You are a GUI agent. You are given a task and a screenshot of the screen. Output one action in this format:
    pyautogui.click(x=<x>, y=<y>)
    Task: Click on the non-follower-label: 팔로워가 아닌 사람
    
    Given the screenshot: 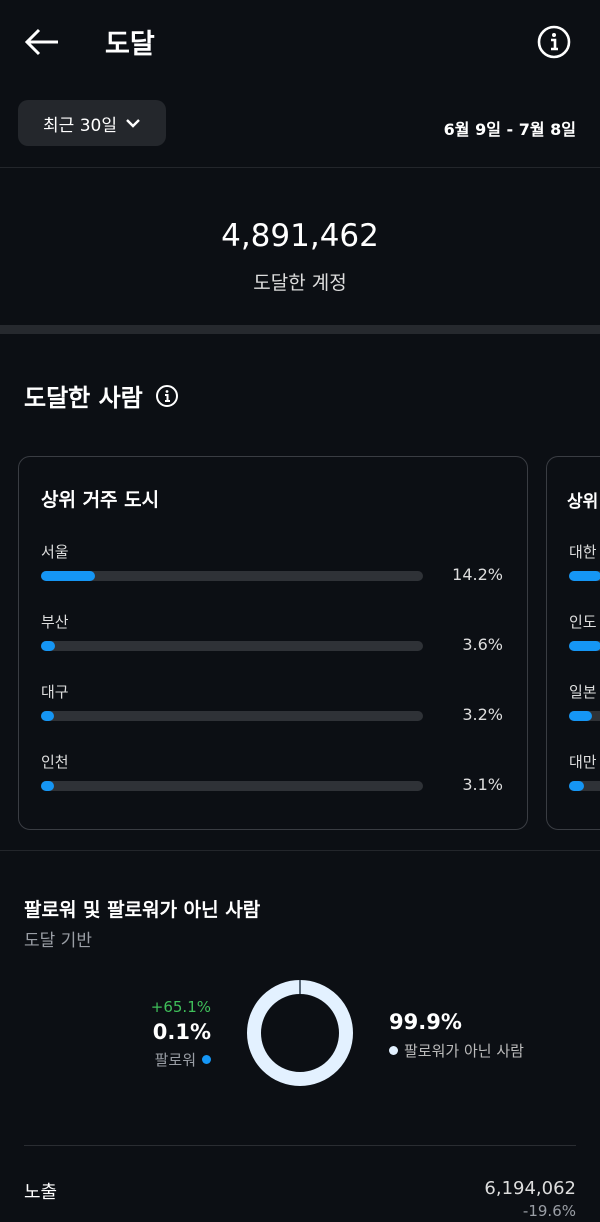 What is the action you would take?
    pyautogui.click(x=464, y=1051)
    